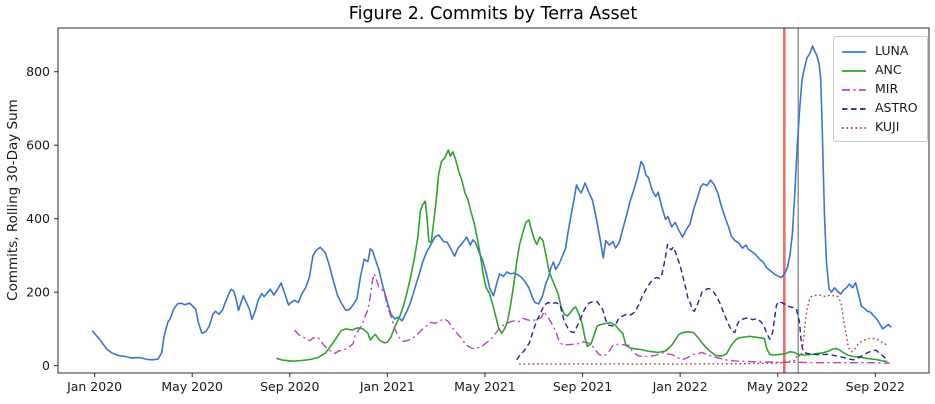  I want to click on kuji-line-sample-icon, so click(854, 127).